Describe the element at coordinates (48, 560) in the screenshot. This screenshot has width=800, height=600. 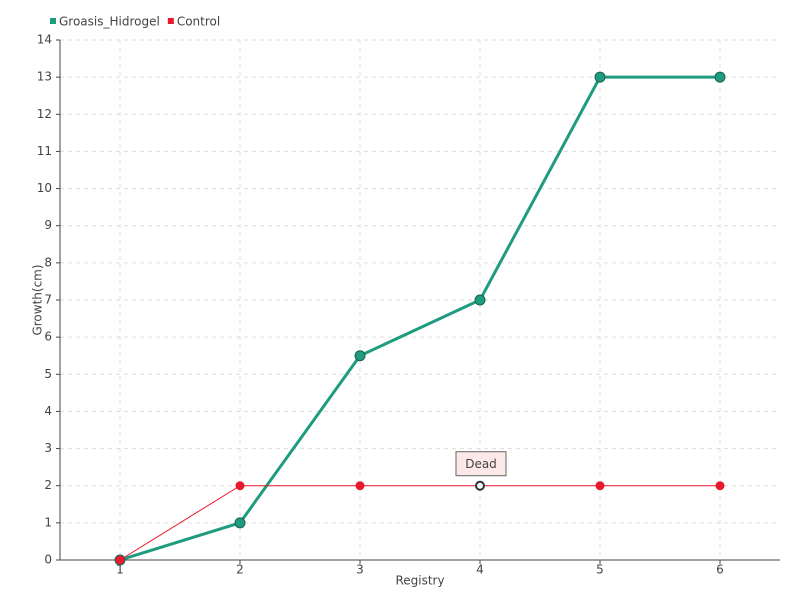
I see `y-tick-label: 0` at that location.